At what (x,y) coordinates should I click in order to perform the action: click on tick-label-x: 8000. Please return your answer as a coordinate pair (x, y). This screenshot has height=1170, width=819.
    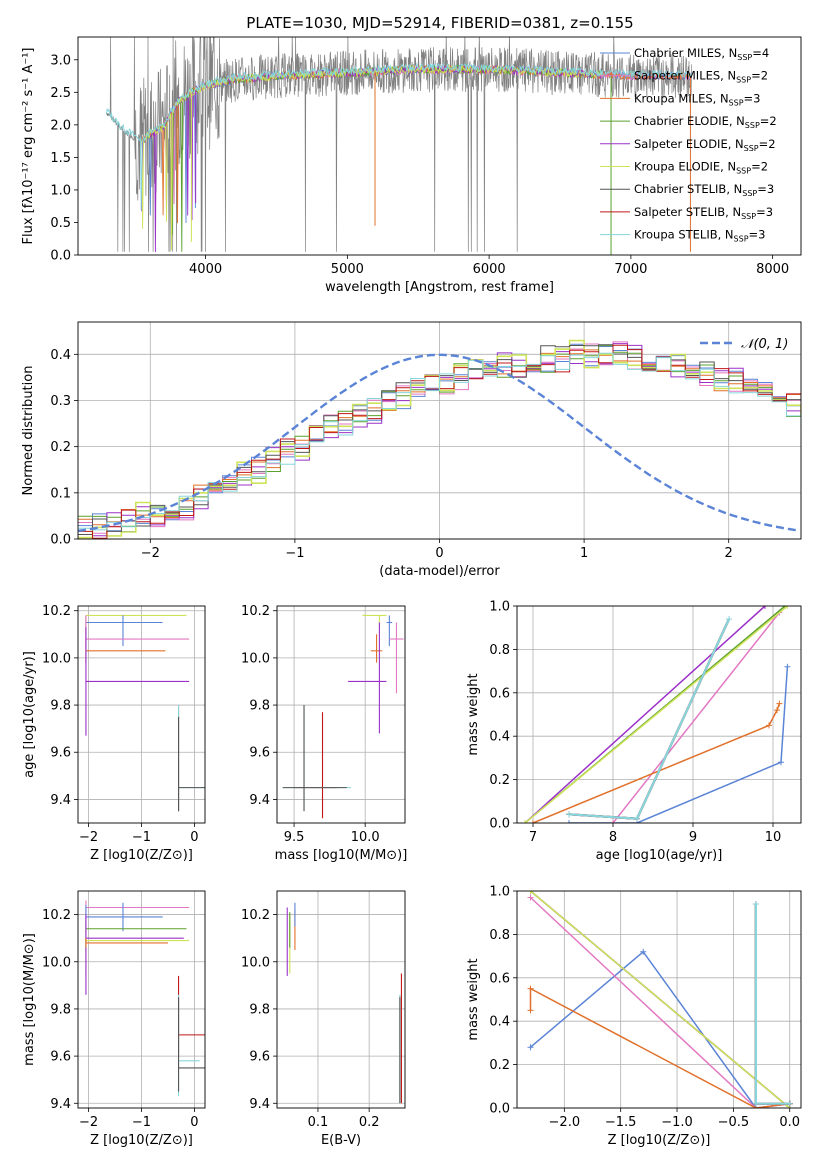
    Looking at the image, I should click on (772, 269).